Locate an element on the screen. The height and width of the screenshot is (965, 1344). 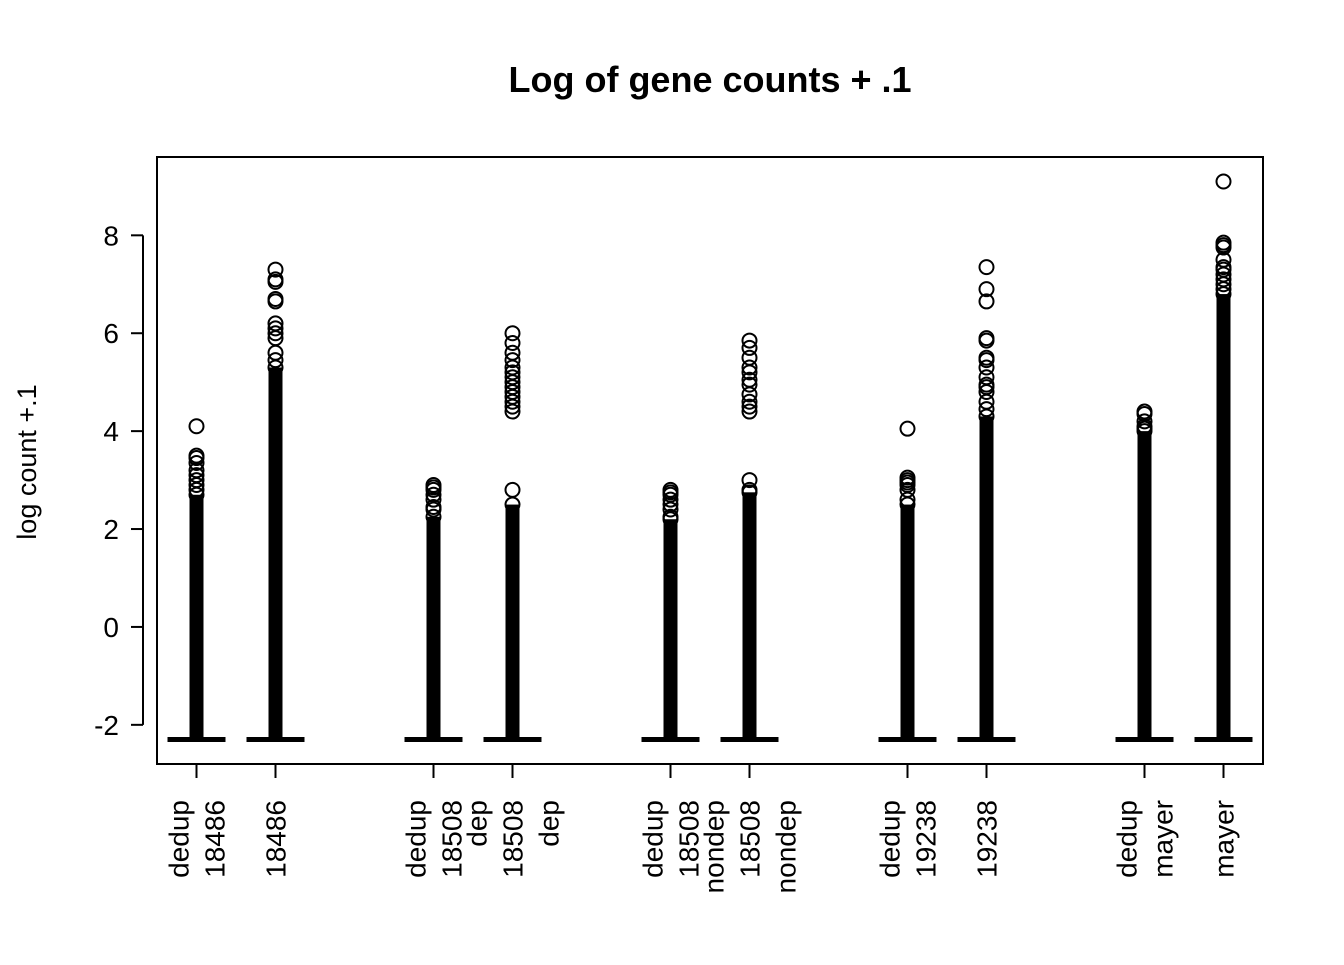
chart-title: Log of gene counts + .1 is located at coordinates (709, 79).